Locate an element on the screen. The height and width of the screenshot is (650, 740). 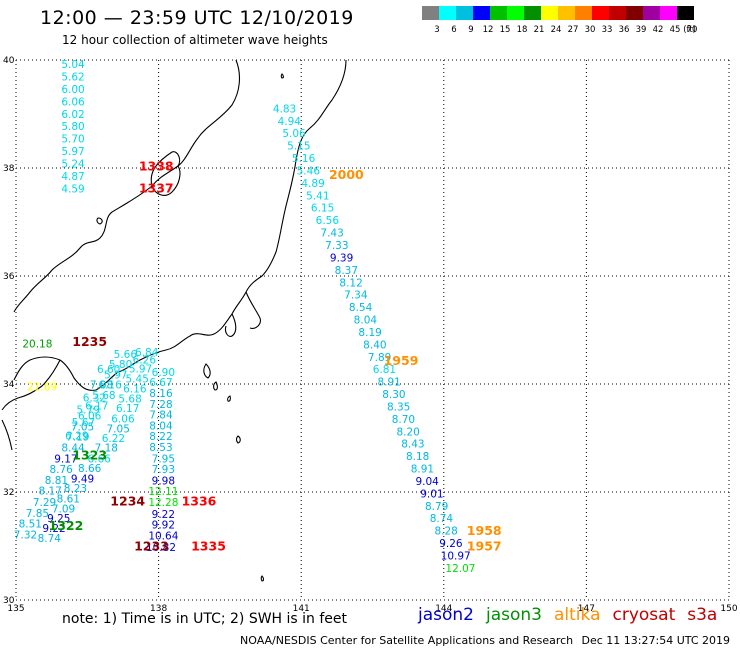
scale-label: 33 is located at coordinates (607, 30).